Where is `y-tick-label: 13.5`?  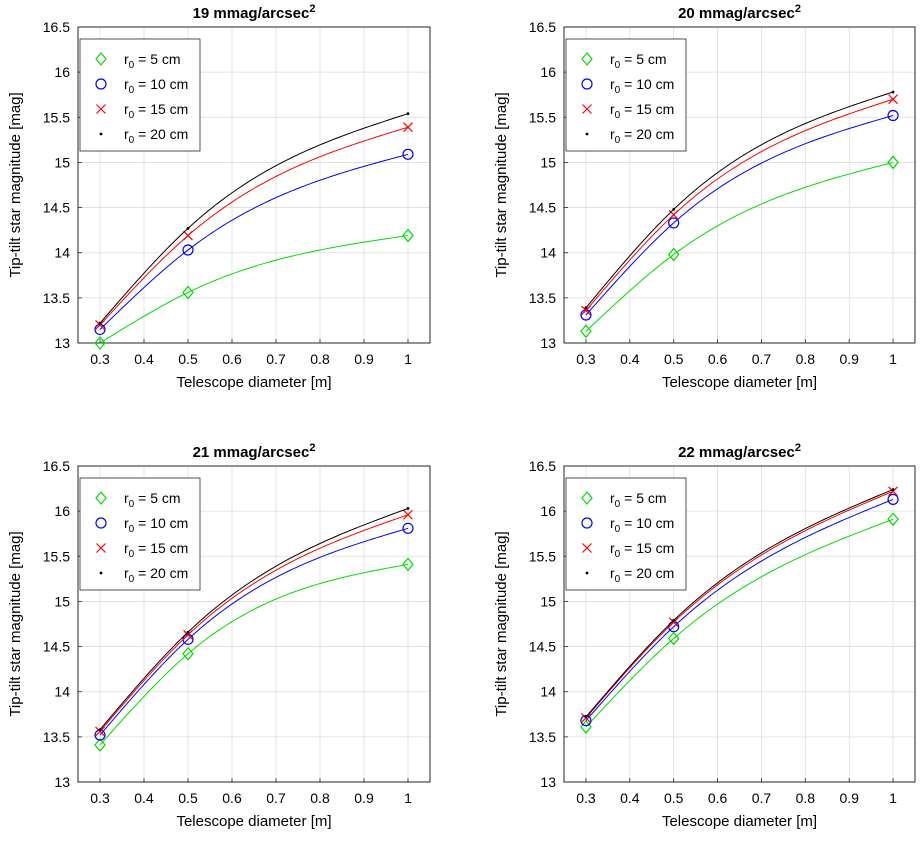 y-tick-label: 13.5 is located at coordinates (542, 737).